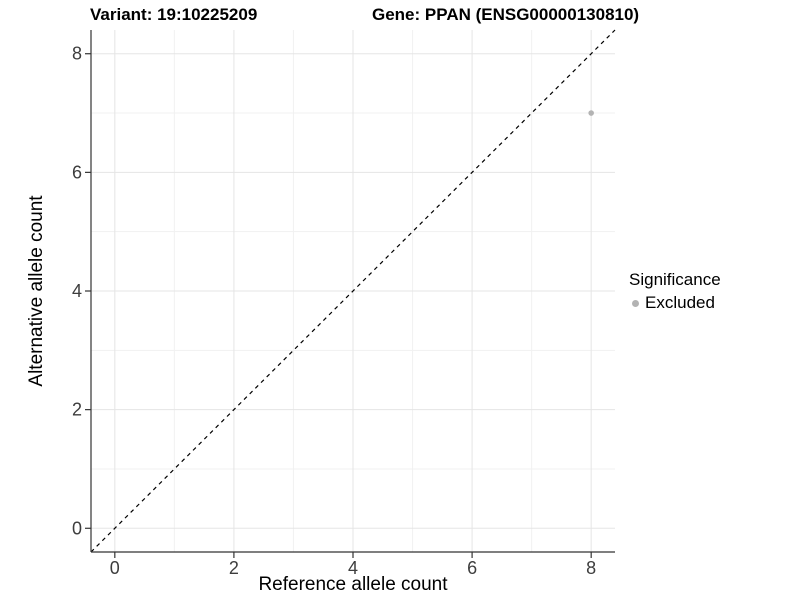 This screenshot has height=600, width=800. Describe the element at coordinates (77, 291) in the screenshot. I see `y-tick-label: 4` at that location.